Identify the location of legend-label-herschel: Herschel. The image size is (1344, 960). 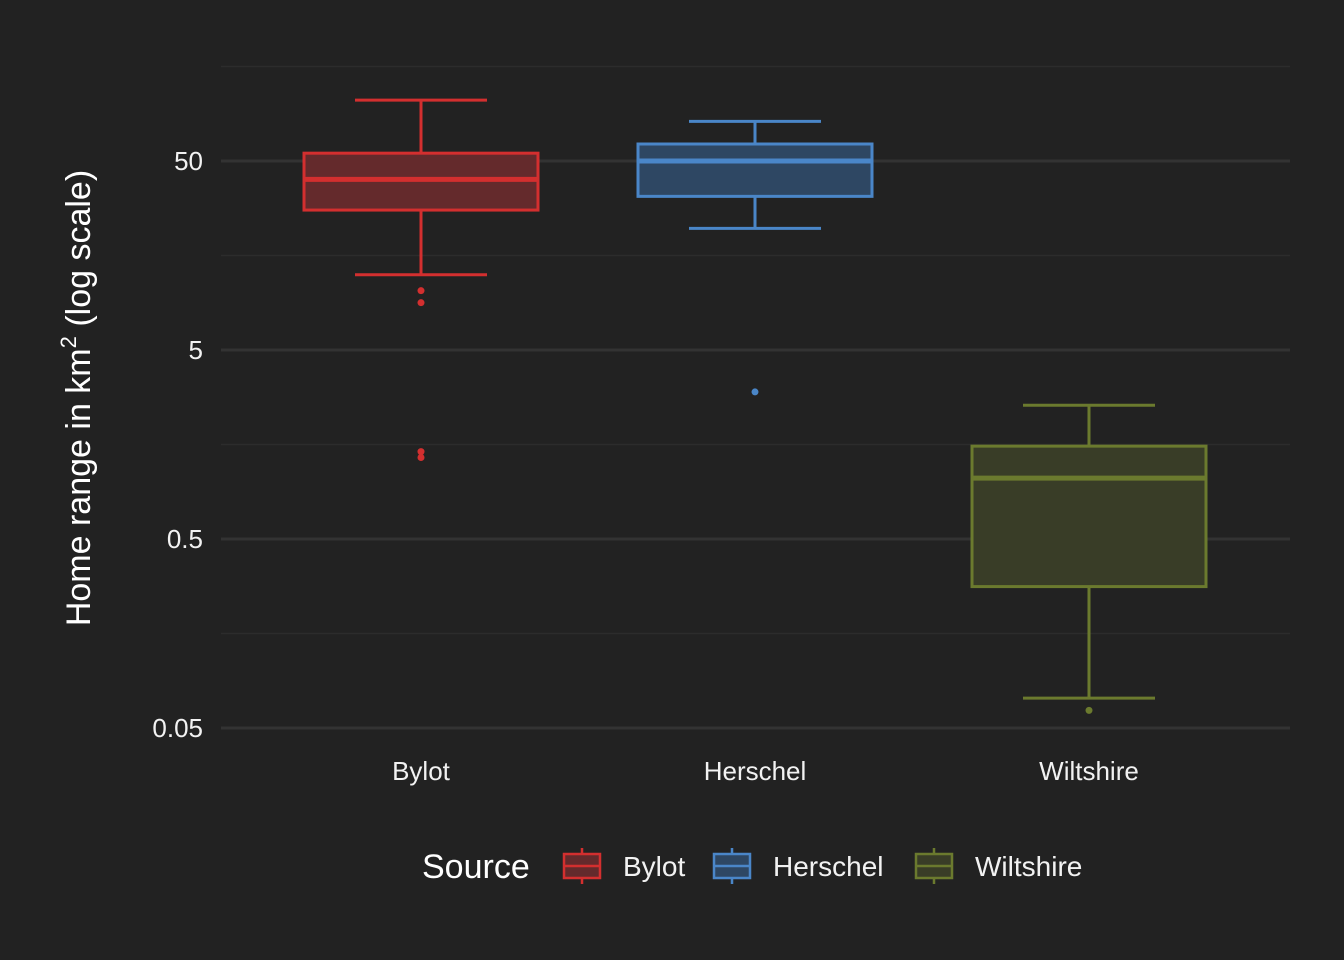
(828, 866).